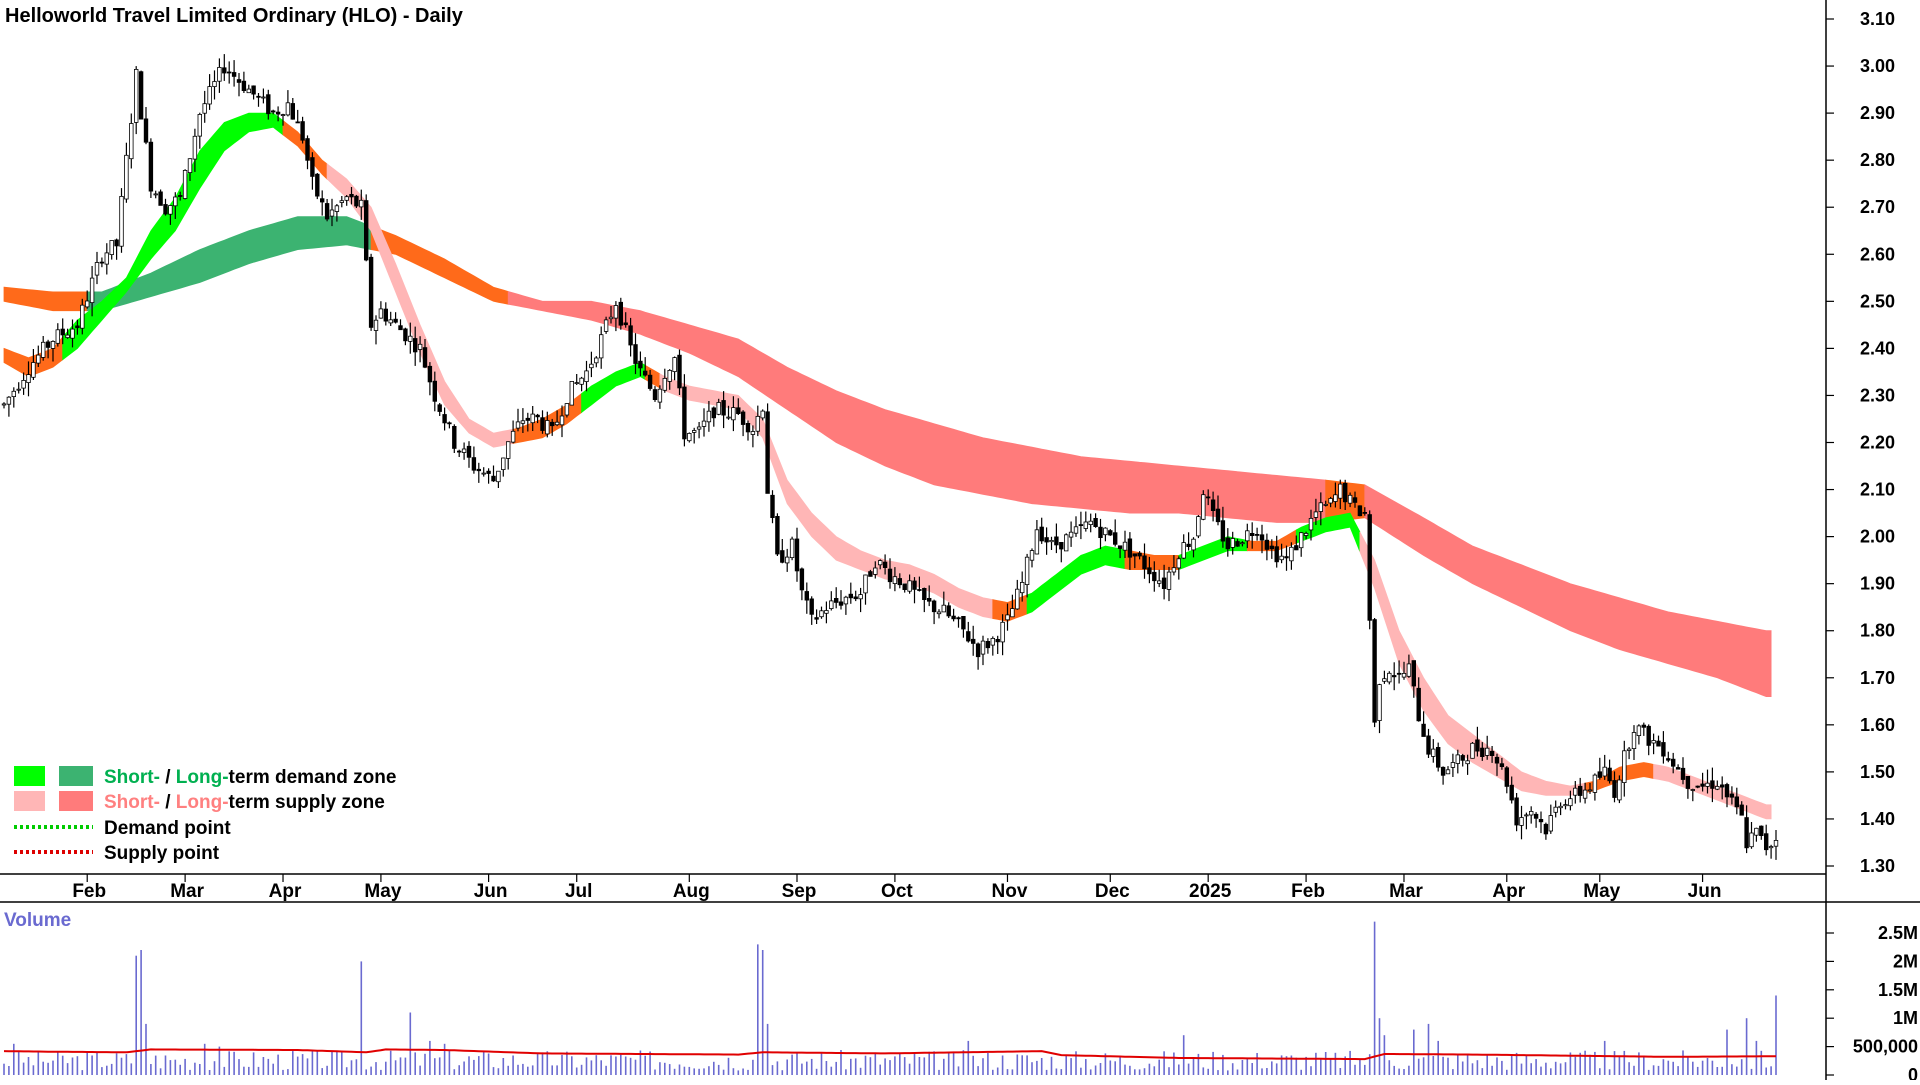 This screenshot has height=1085, width=1920. I want to click on price-tick-label: 2.90, so click(1877, 113).